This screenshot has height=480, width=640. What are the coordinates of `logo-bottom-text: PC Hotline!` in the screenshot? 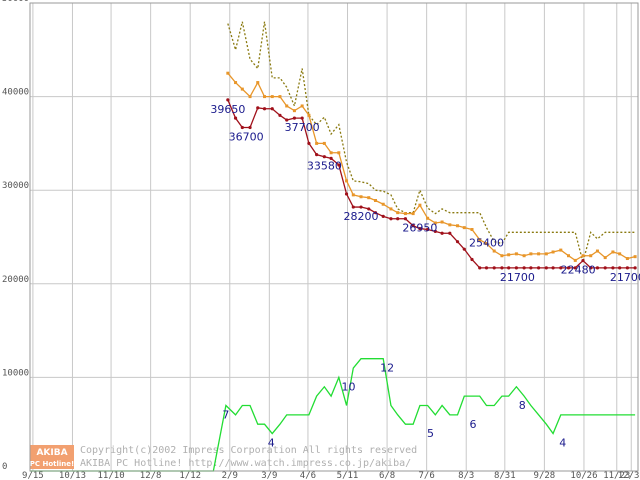 It's located at (52, 464).